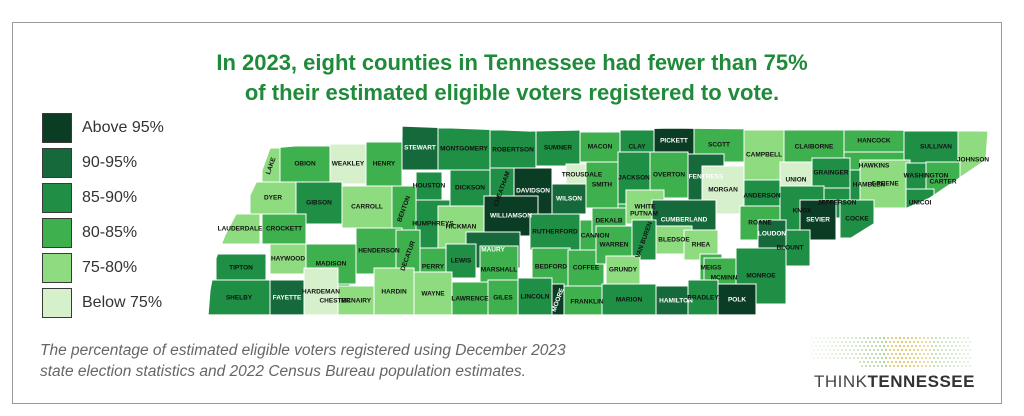 The width and height of the screenshot is (1024, 416). What do you see at coordinates (602, 185) in the screenshot?
I see `county-smith` at bounding box center [602, 185].